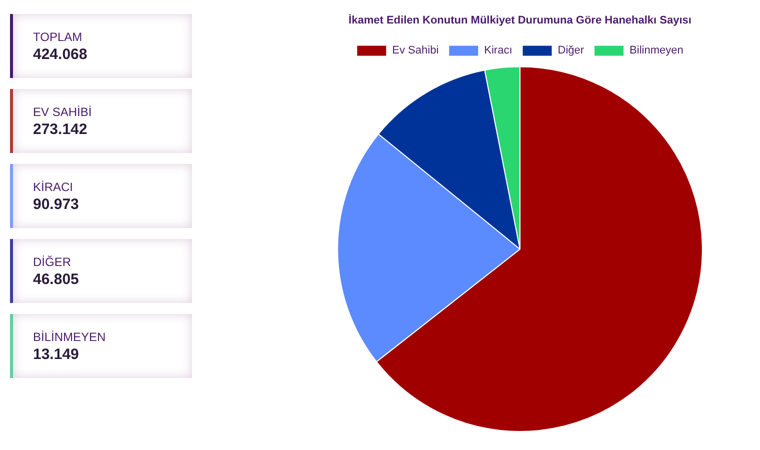 Image resolution: width=760 pixels, height=450 pixels. I want to click on text: DİĞER, so click(52, 262).